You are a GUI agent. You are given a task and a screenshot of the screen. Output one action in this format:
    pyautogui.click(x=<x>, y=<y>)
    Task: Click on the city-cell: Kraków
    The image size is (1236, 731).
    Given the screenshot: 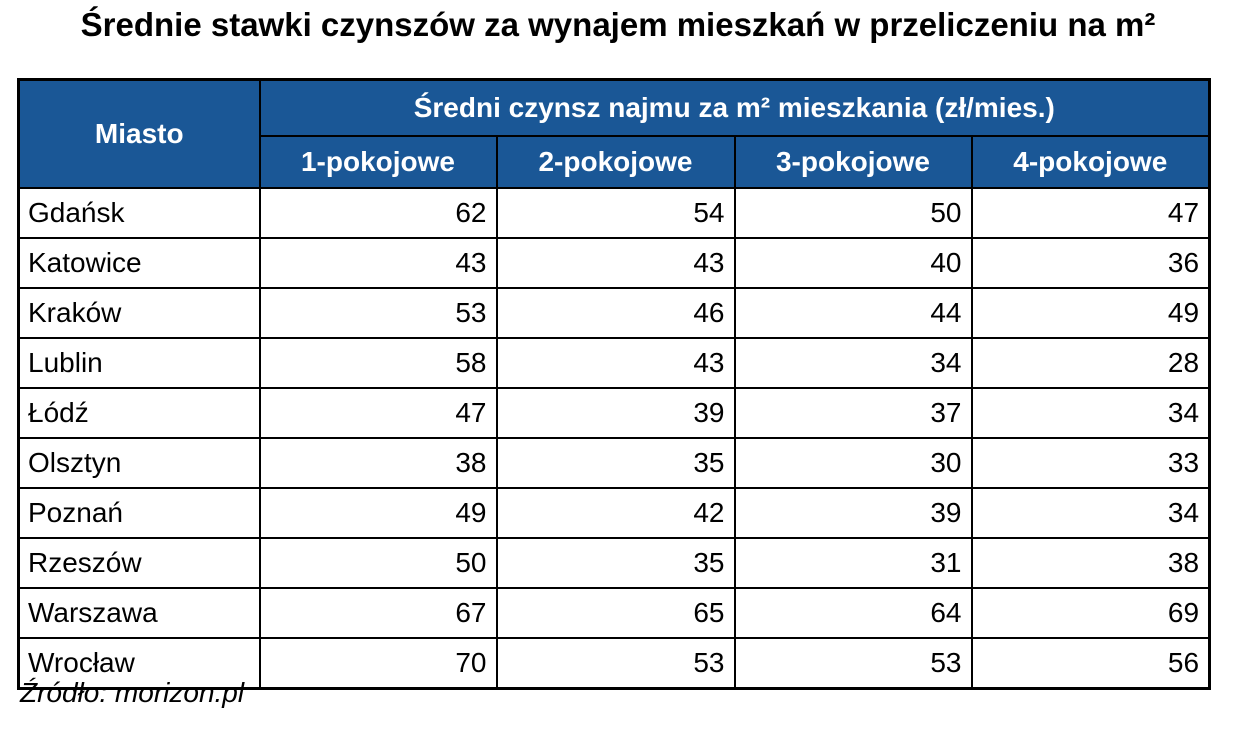 What is the action you would take?
    pyautogui.click(x=139, y=313)
    